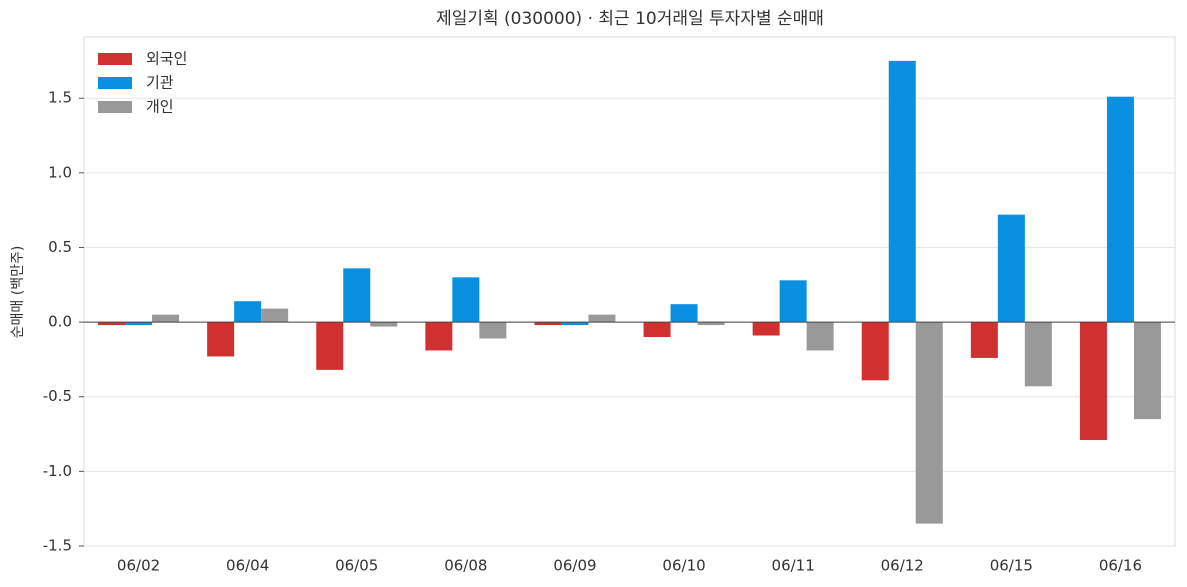 Image resolution: width=1187 pixels, height=587 pixels. Describe the element at coordinates (166, 59) in the screenshot. I see `legend-label: 외국인` at that location.